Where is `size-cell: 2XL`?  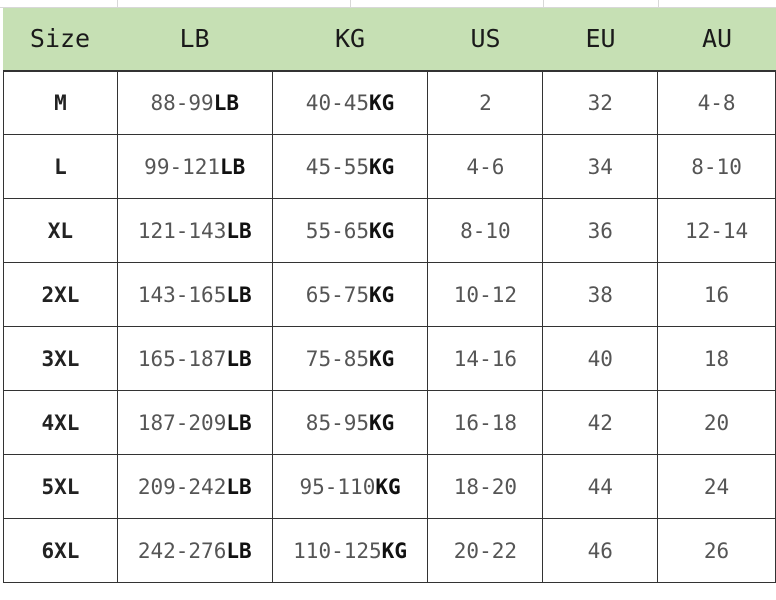
size-cell: 2XL is located at coordinates (60, 294).